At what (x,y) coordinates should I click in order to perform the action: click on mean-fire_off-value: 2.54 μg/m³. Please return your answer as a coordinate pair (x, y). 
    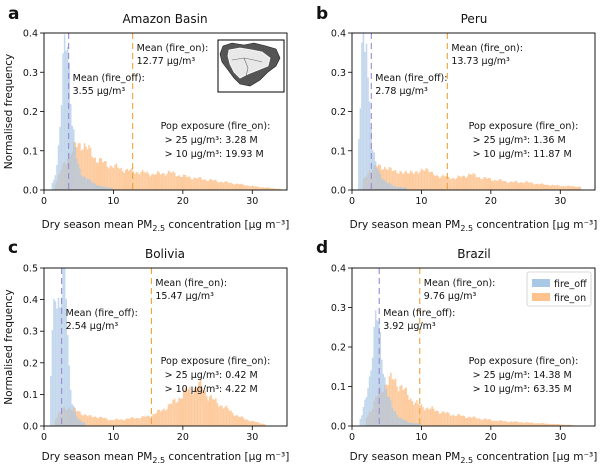
    Looking at the image, I should click on (92, 326).